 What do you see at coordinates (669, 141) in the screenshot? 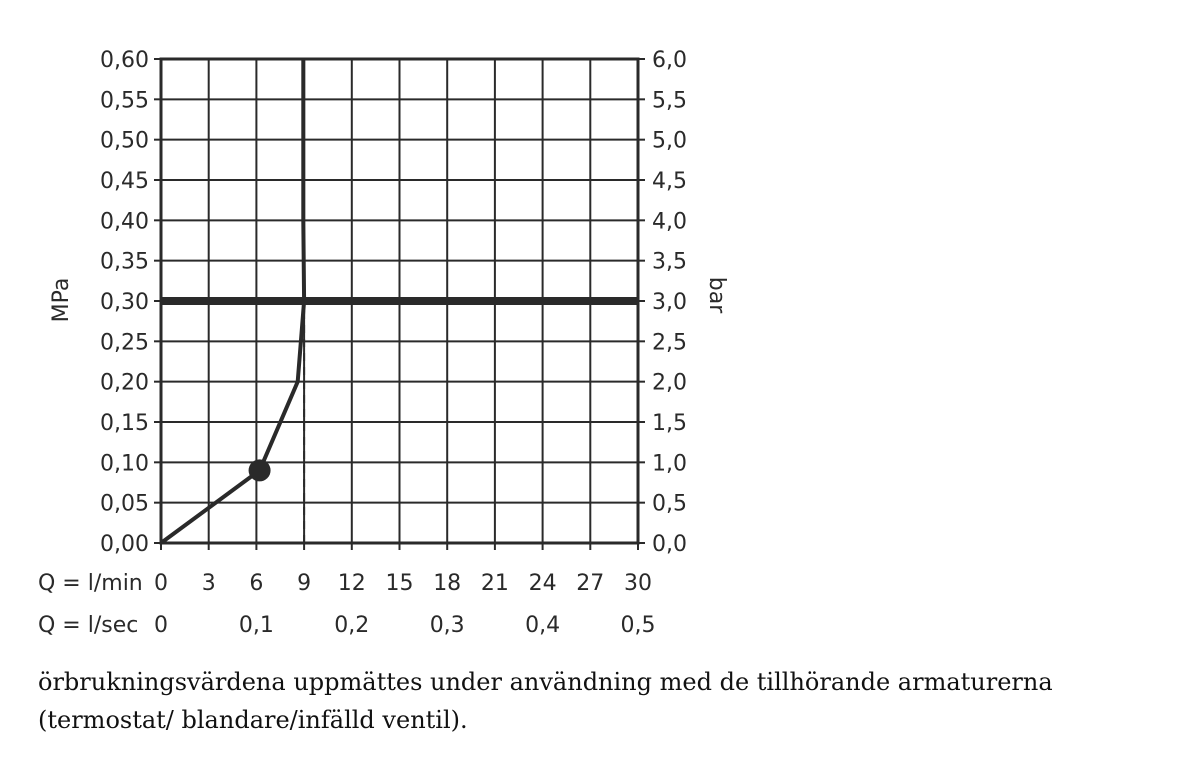
I see `y-right-tick-label: 5,0` at bounding box center [669, 141].